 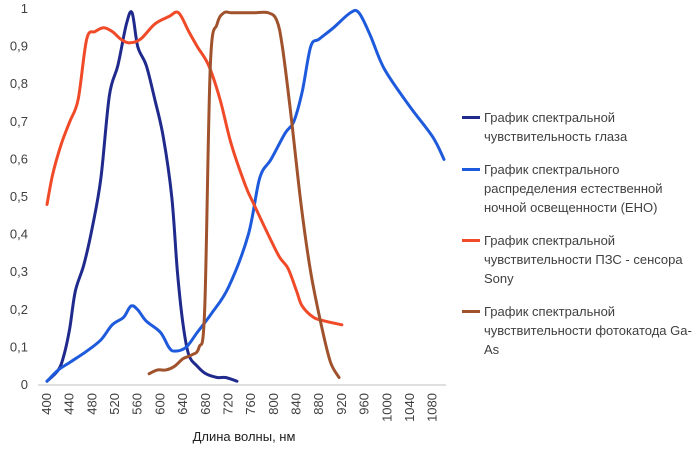 I want to click on x-tick-label: 800, so click(x=273, y=404).